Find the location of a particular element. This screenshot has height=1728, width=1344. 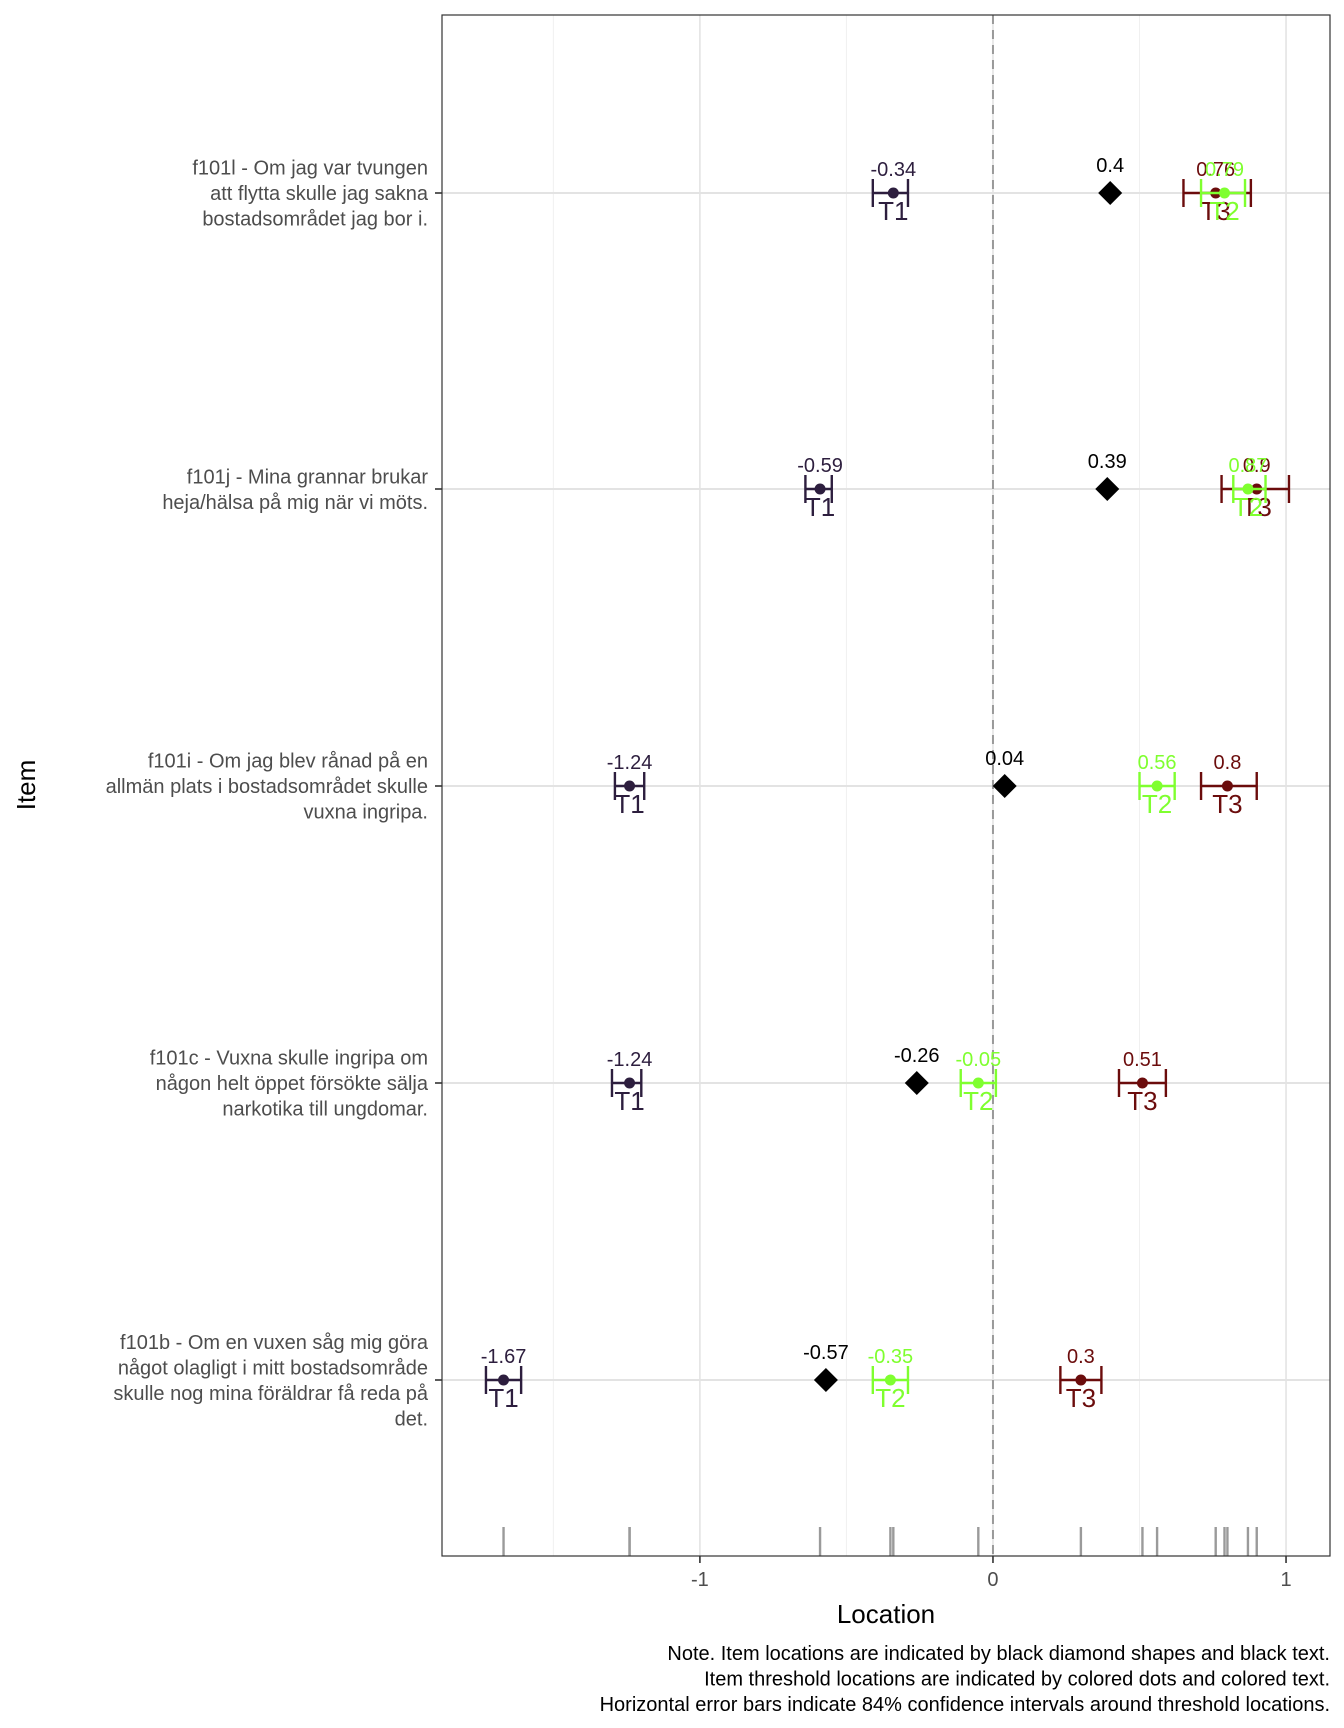

item-label-line: någon helt öppet försökte sälja is located at coordinates (292, 1084).